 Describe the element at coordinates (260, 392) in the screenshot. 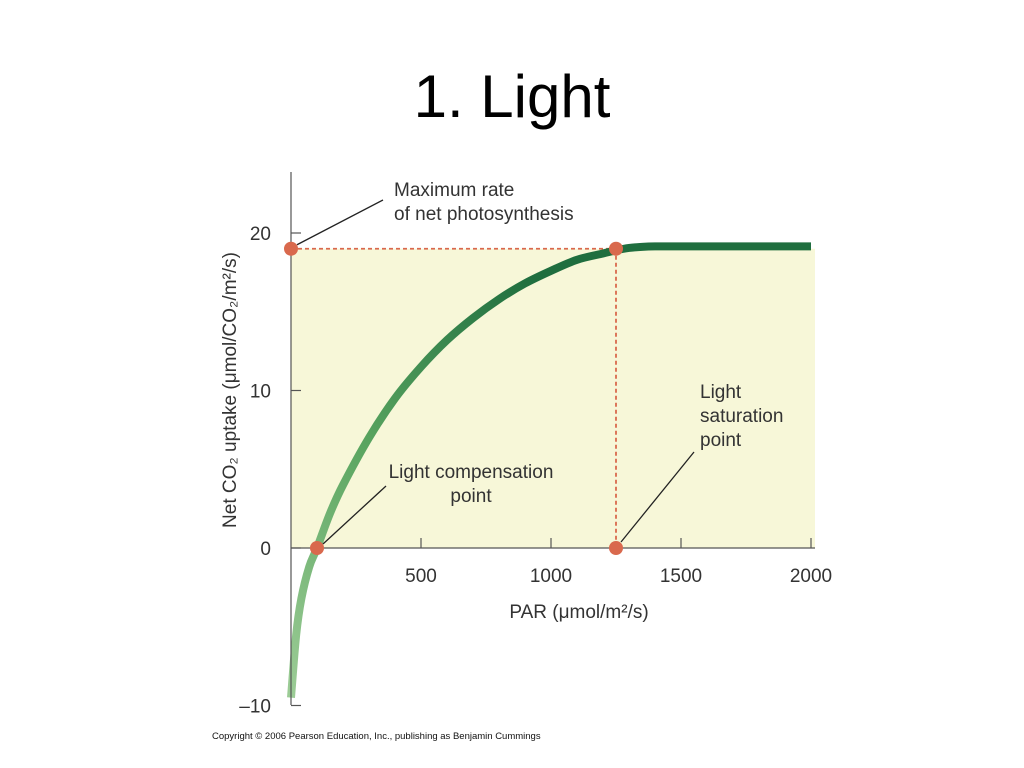

I see `y-tick-label: 10` at that location.